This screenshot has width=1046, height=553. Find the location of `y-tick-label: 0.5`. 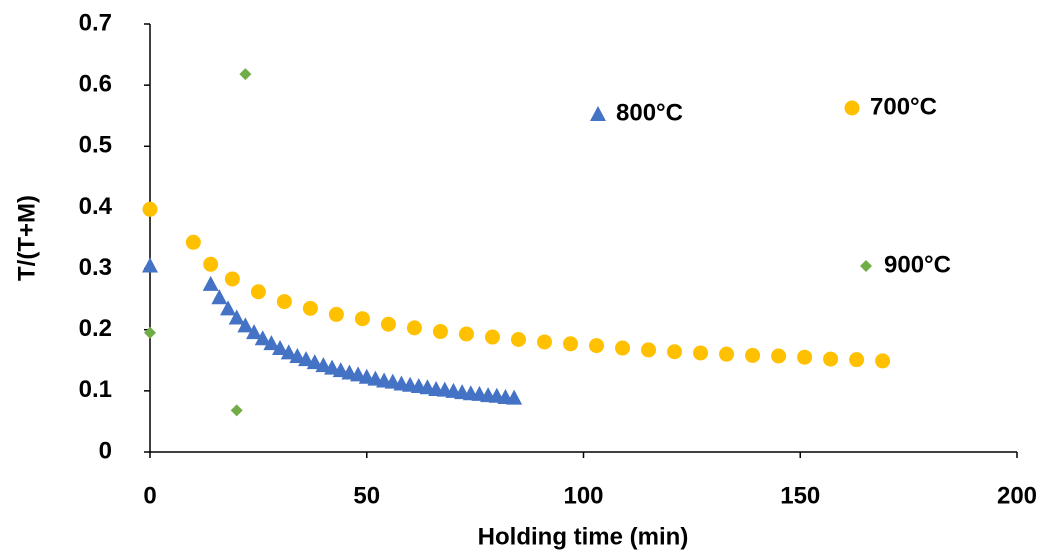

y-tick-label: 0.5 is located at coordinates (95, 145).